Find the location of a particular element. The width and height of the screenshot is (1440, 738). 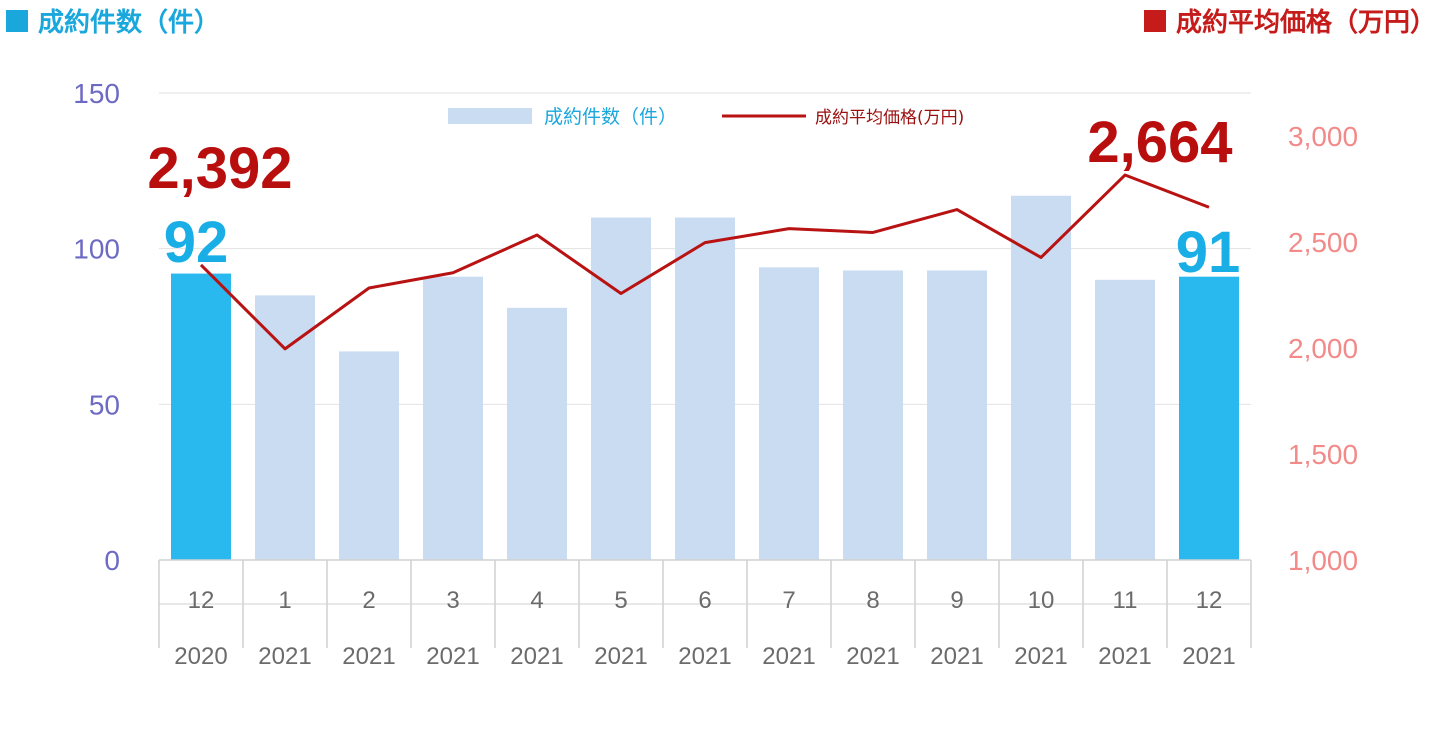

x-tick-label-year: 2020 is located at coordinates (200, 656).